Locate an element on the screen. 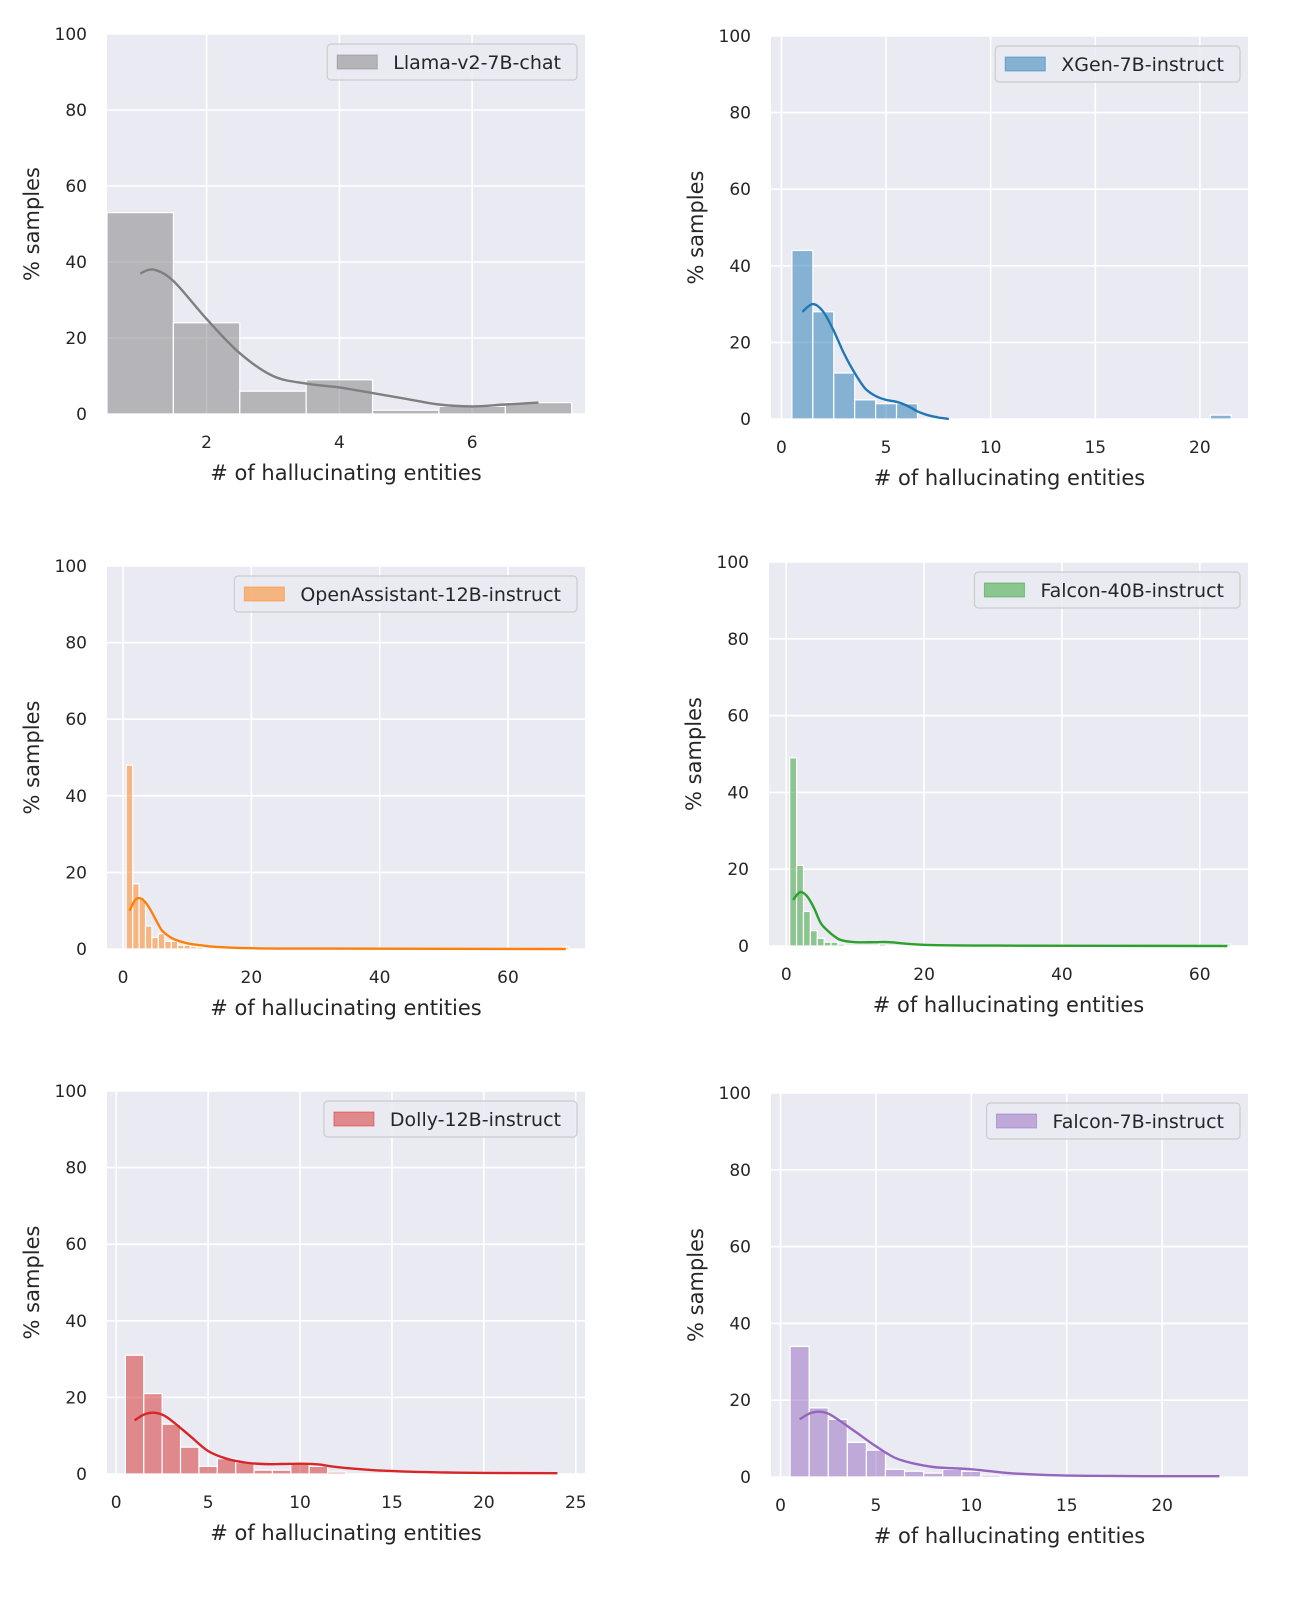  legend-label: Falcon-7B-instruct is located at coordinates (1138, 1122).